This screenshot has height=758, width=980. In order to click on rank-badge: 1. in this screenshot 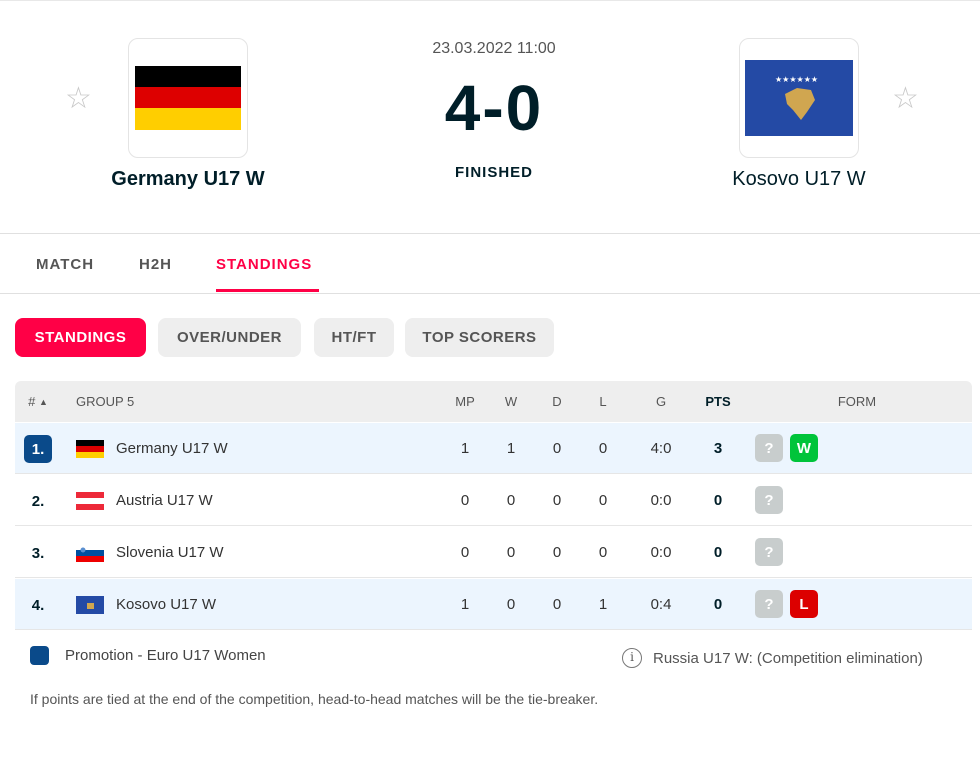, I will do `click(38, 449)`.